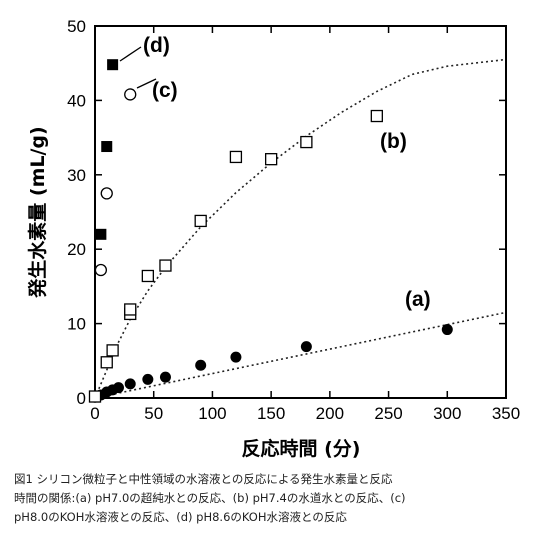  I want to click on y-tick-label: 50, so click(76, 26).